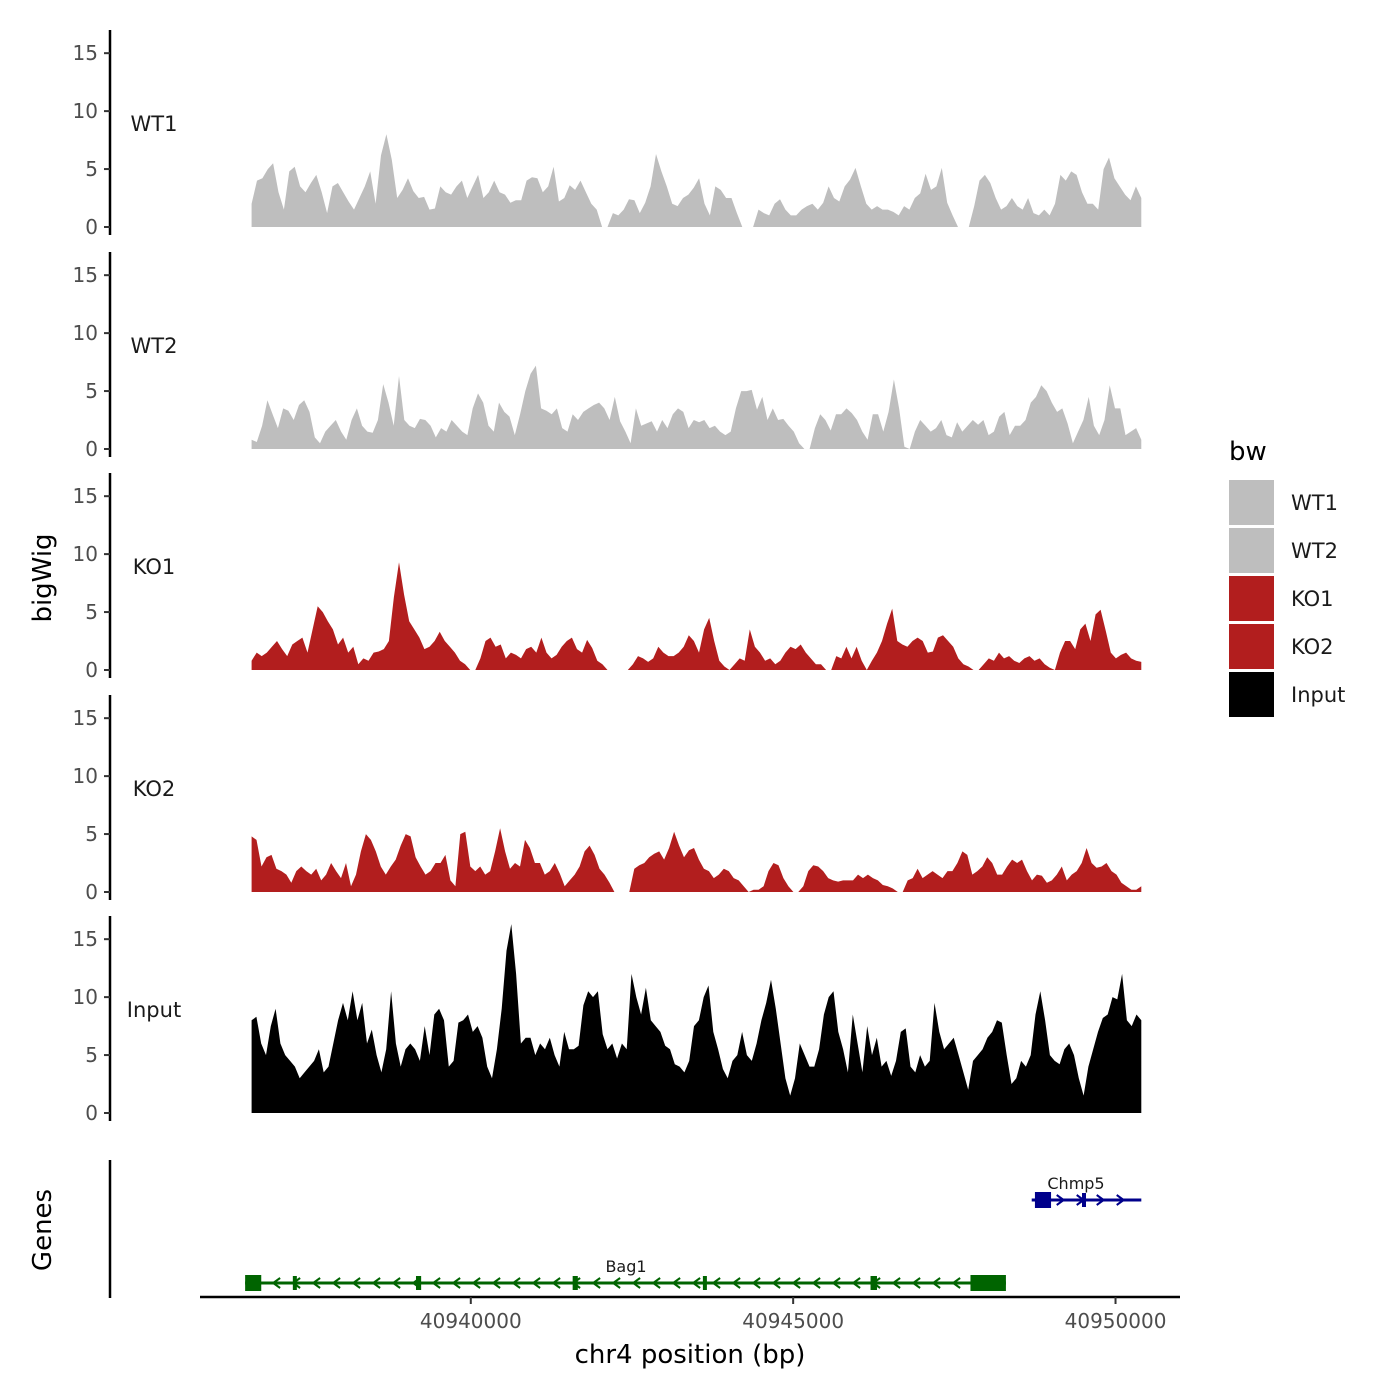 This screenshot has height=1400, width=1400. I want to click on track-ko1: 0 5 10 15 KO1, so click(607, 577).